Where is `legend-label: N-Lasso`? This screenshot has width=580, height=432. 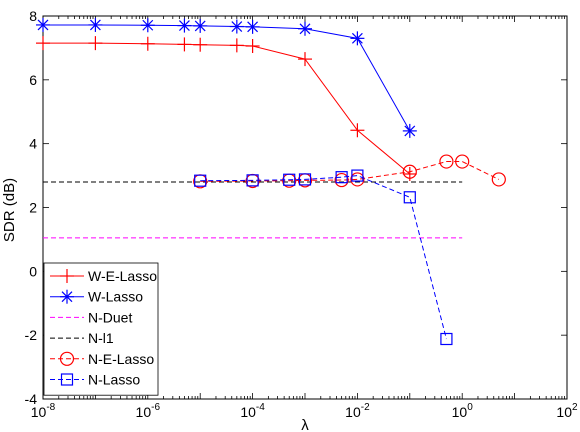 legend-label: N-Lasso is located at coordinates (114, 380).